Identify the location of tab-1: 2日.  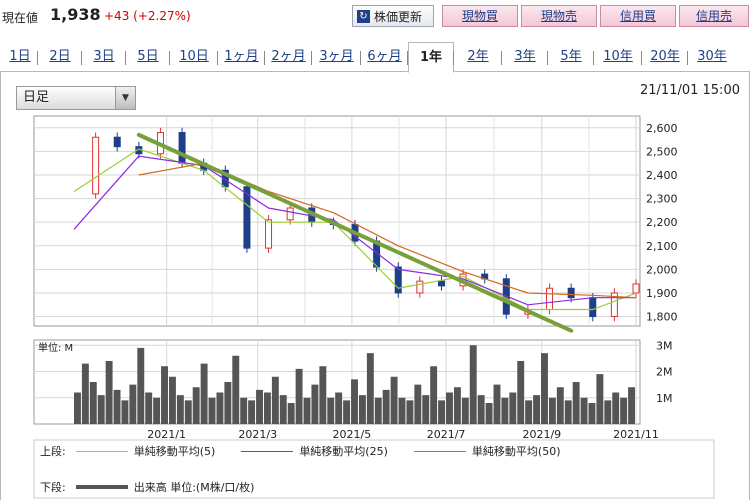
(60, 56).